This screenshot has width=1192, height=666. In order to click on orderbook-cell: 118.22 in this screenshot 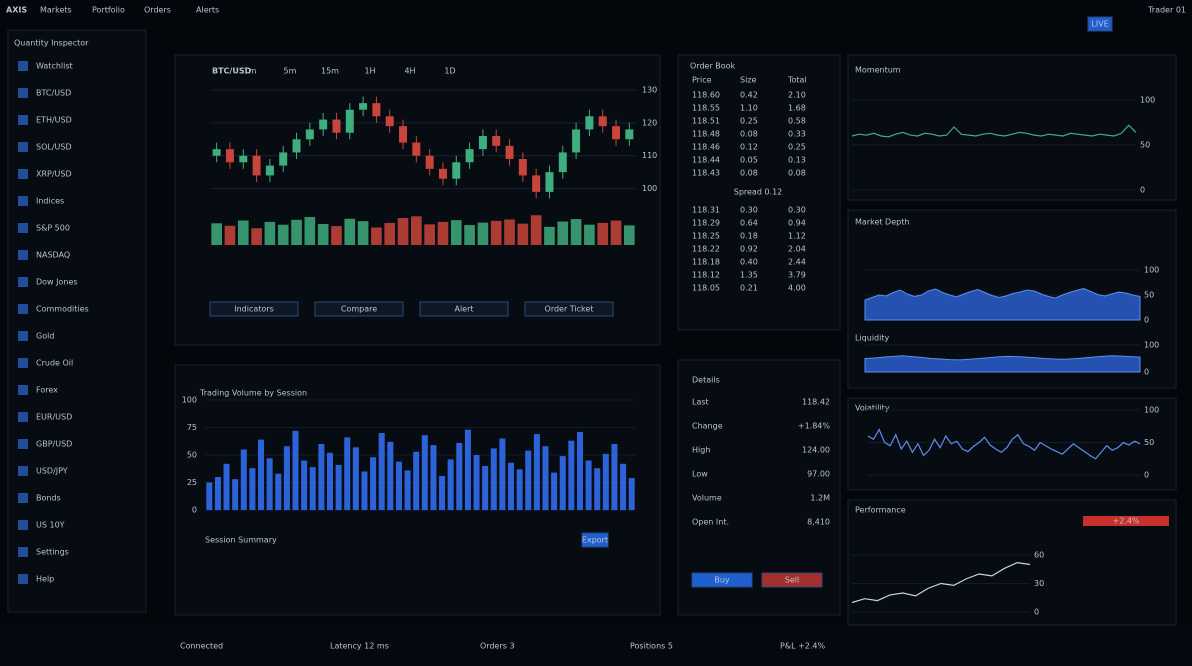, I will do `click(706, 249)`.